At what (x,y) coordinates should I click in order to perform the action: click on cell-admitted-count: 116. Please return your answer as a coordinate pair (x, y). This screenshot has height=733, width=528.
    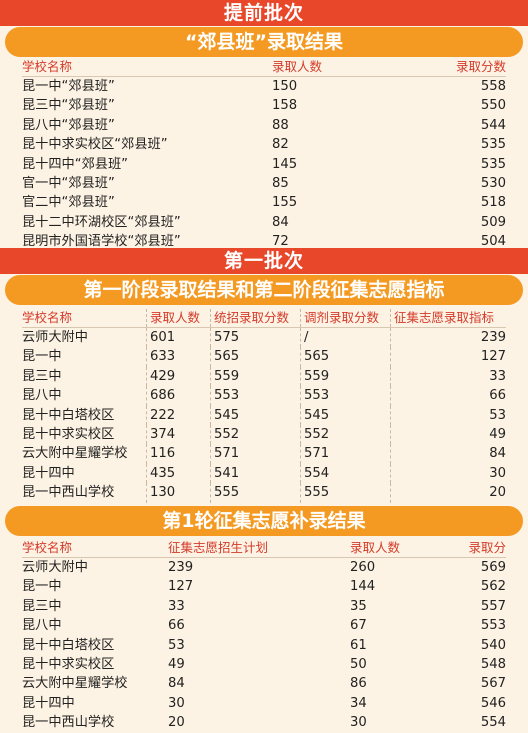
    Looking at the image, I should click on (178, 454).